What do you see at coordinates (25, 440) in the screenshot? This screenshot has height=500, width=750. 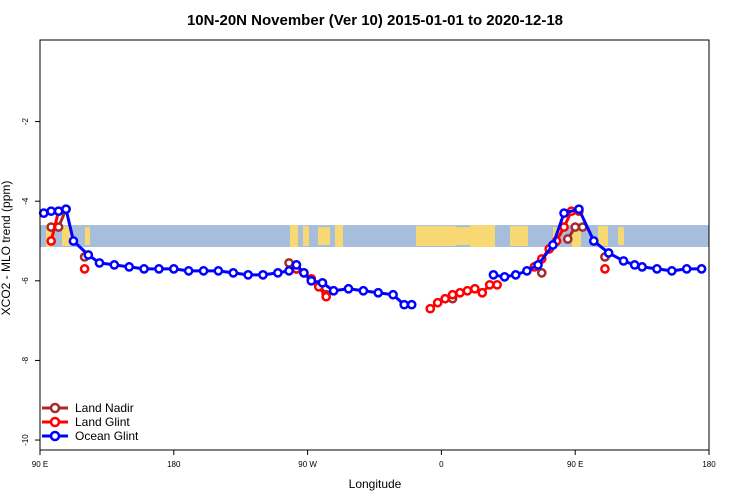 I see `y-tick-label: -10` at bounding box center [25, 440].